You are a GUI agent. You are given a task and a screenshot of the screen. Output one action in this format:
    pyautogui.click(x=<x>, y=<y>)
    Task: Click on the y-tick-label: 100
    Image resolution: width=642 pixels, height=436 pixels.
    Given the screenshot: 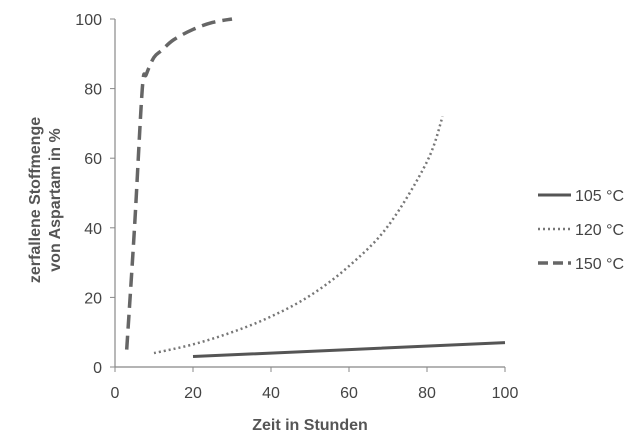 What is the action you would take?
    pyautogui.click(x=88, y=20)
    